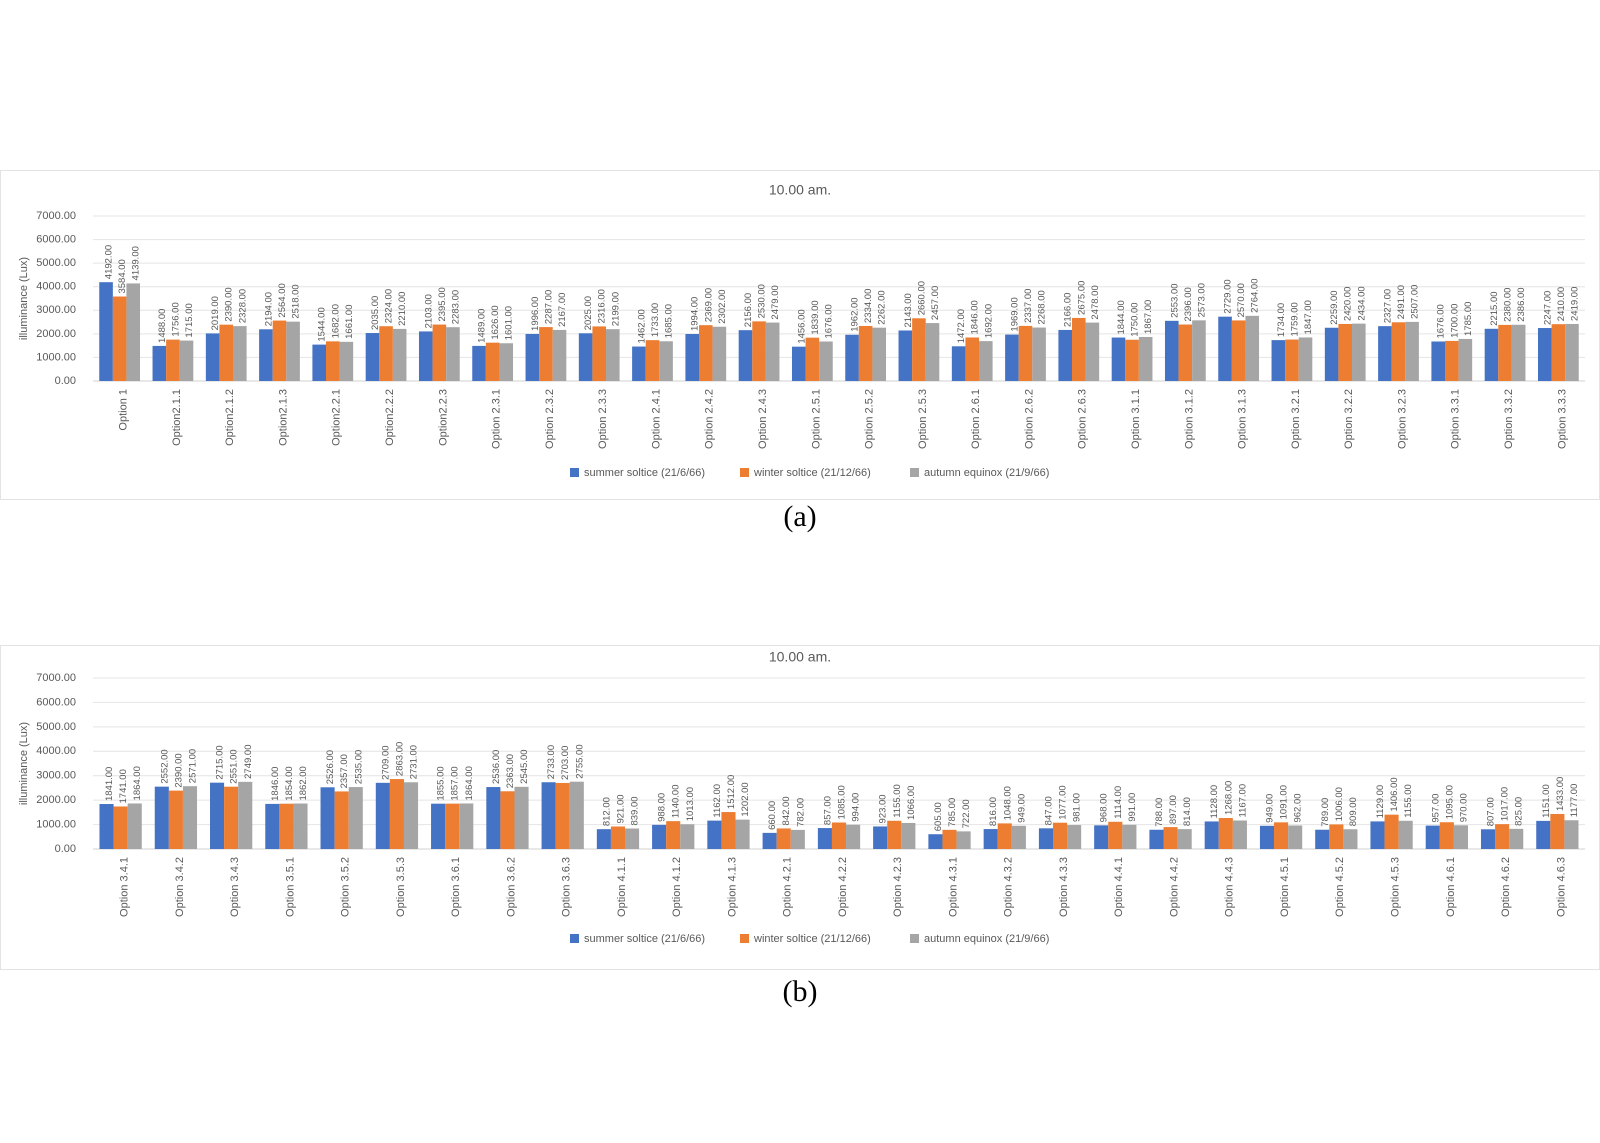 The height and width of the screenshot is (1143, 1600). Describe the element at coordinates (1451, 887) in the screenshot. I see `x-tick-label: Option 4.6.1` at that location.